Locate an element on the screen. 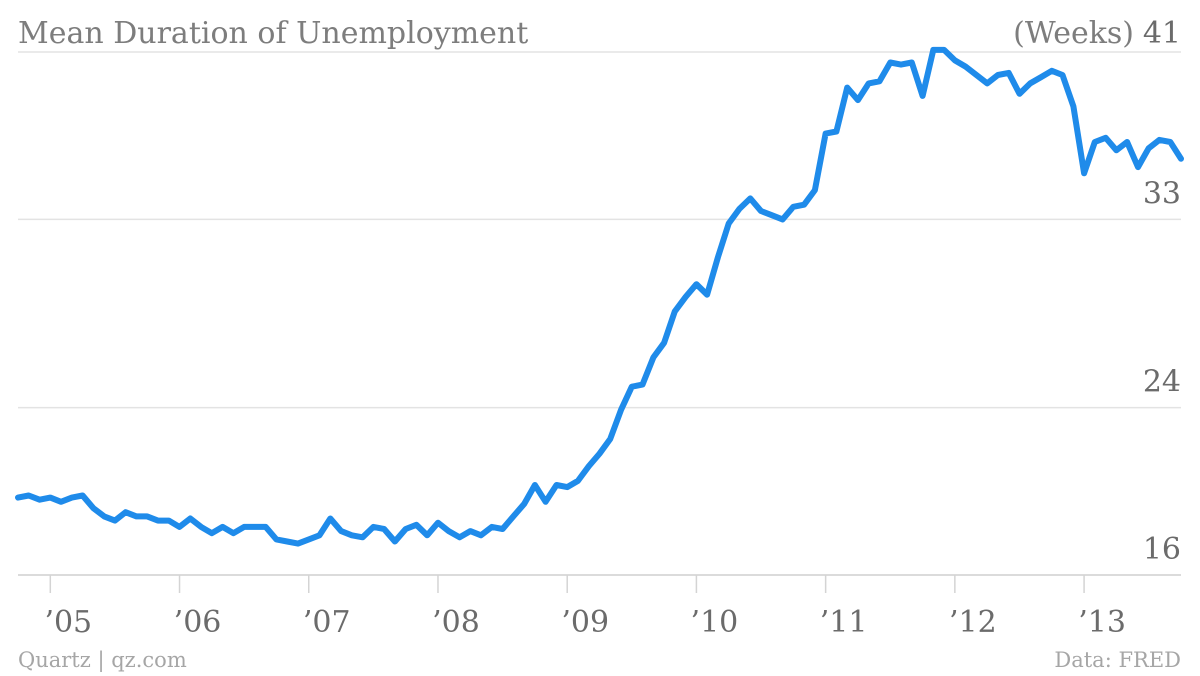 The image size is (1200, 676). source-credit: Quartz | qz.com is located at coordinates (102, 660).